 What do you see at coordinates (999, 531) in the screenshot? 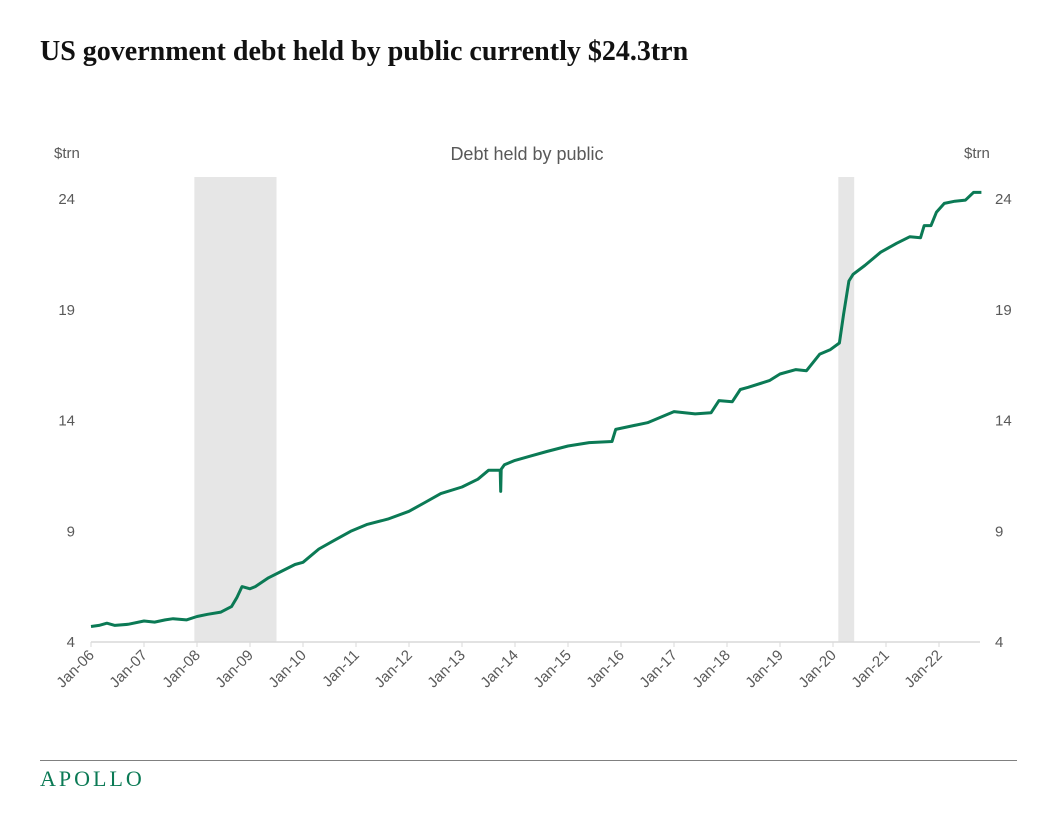
I see `y-tick-right: 9` at bounding box center [999, 531].